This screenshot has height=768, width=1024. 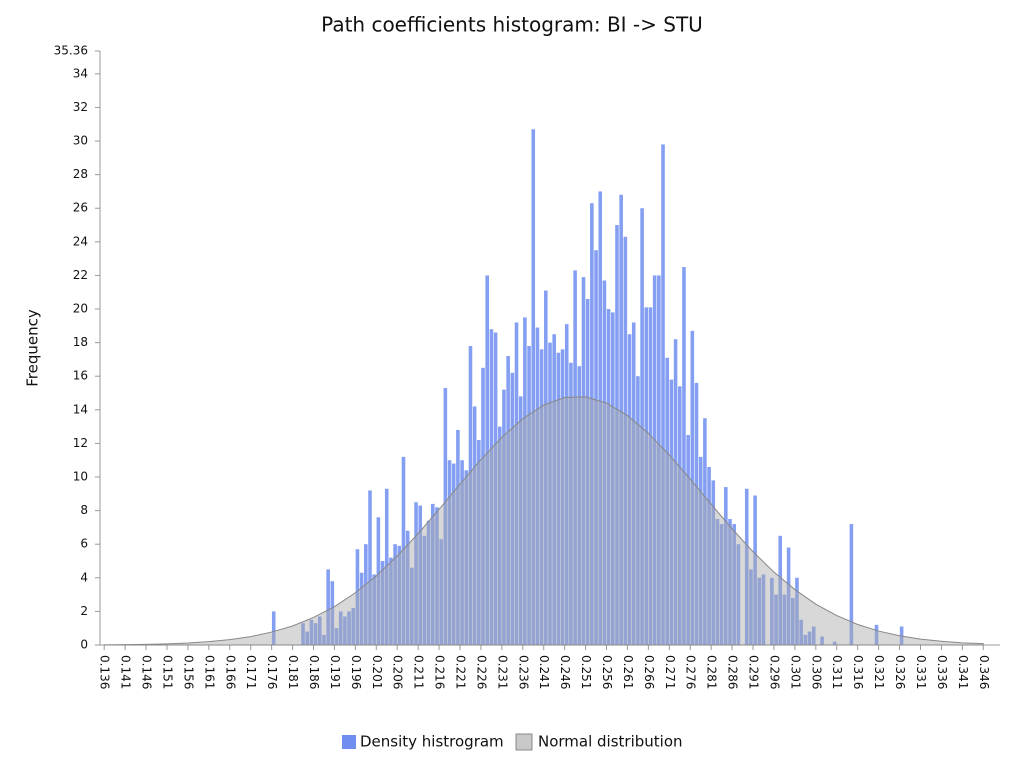 What do you see at coordinates (80, 73) in the screenshot?
I see `y-tick-label: 34` at bounding box center [80, 73].